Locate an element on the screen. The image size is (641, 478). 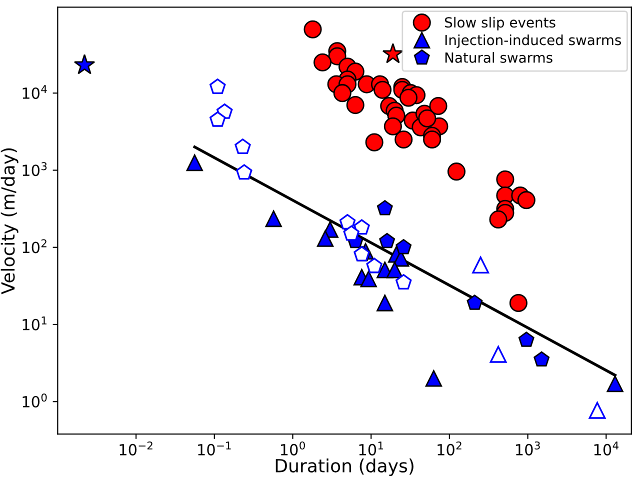
y-axis-title: Velocity (m/day) is located at coordinates (9, 221).